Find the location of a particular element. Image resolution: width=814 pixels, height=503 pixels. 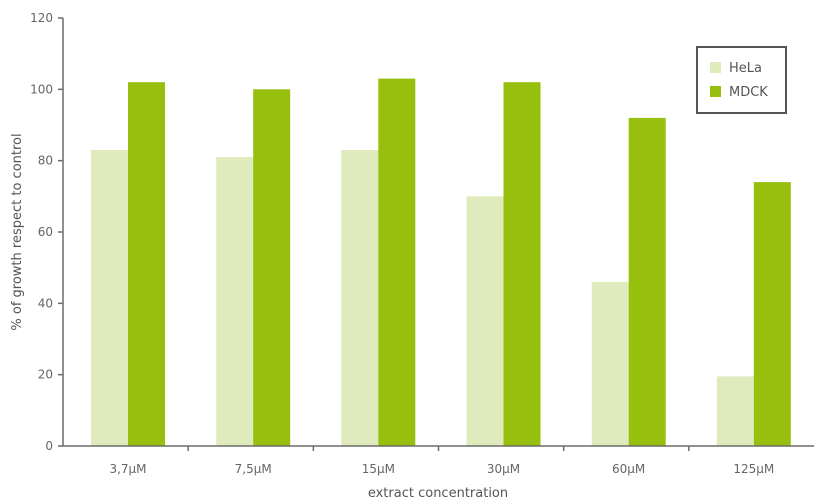

y-ticks-group: 0 20 40 60 80 100 120 is located at coordinates (46, 232).